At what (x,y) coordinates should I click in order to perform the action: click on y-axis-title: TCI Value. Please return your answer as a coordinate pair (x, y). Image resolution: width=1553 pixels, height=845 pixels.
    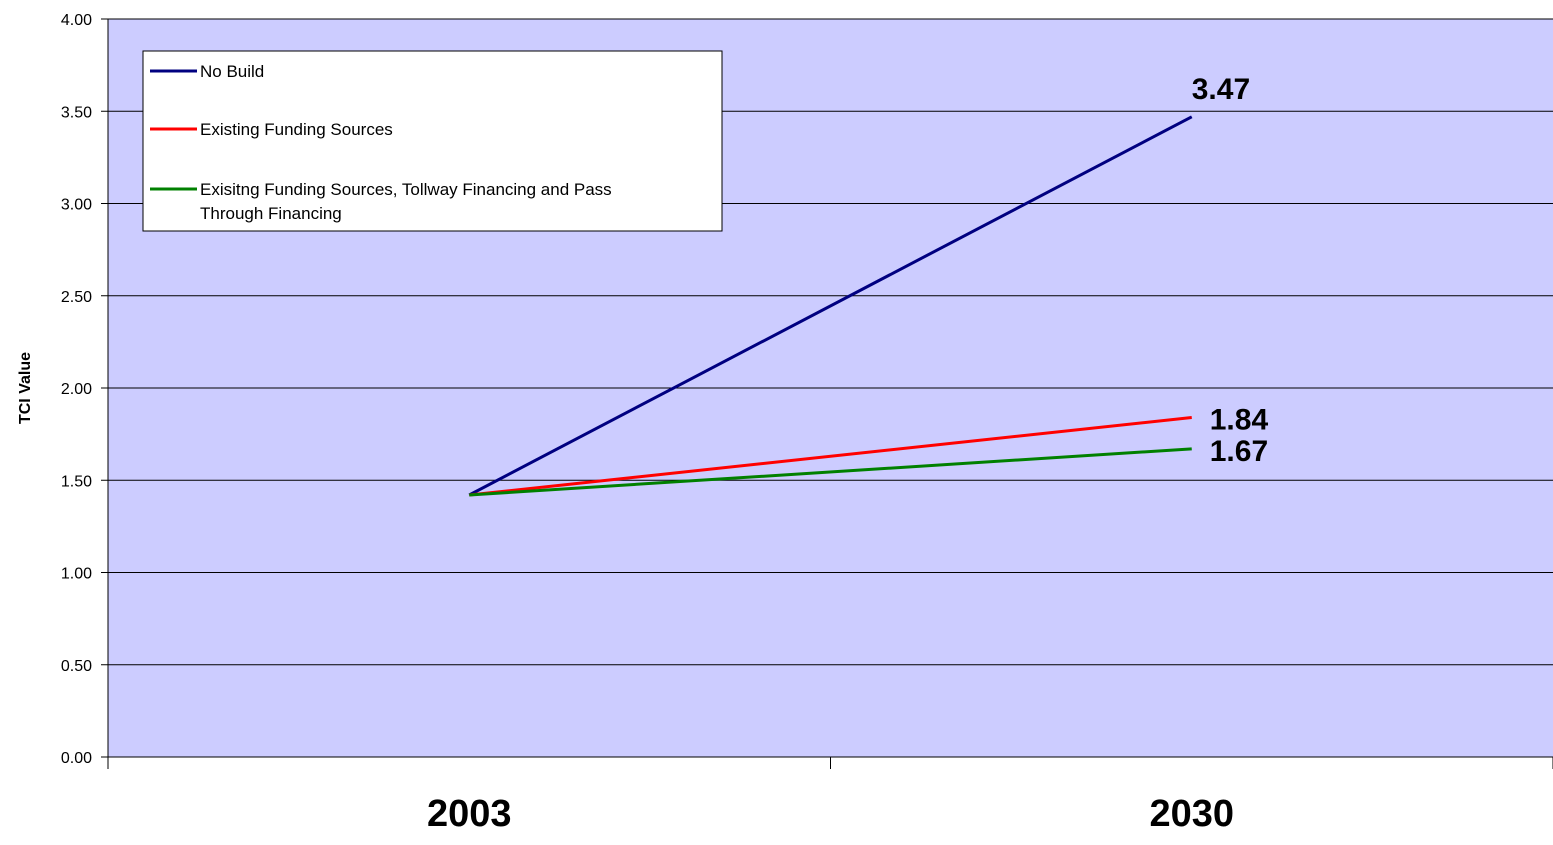
    Looking at the image, I should click on (25, 388).